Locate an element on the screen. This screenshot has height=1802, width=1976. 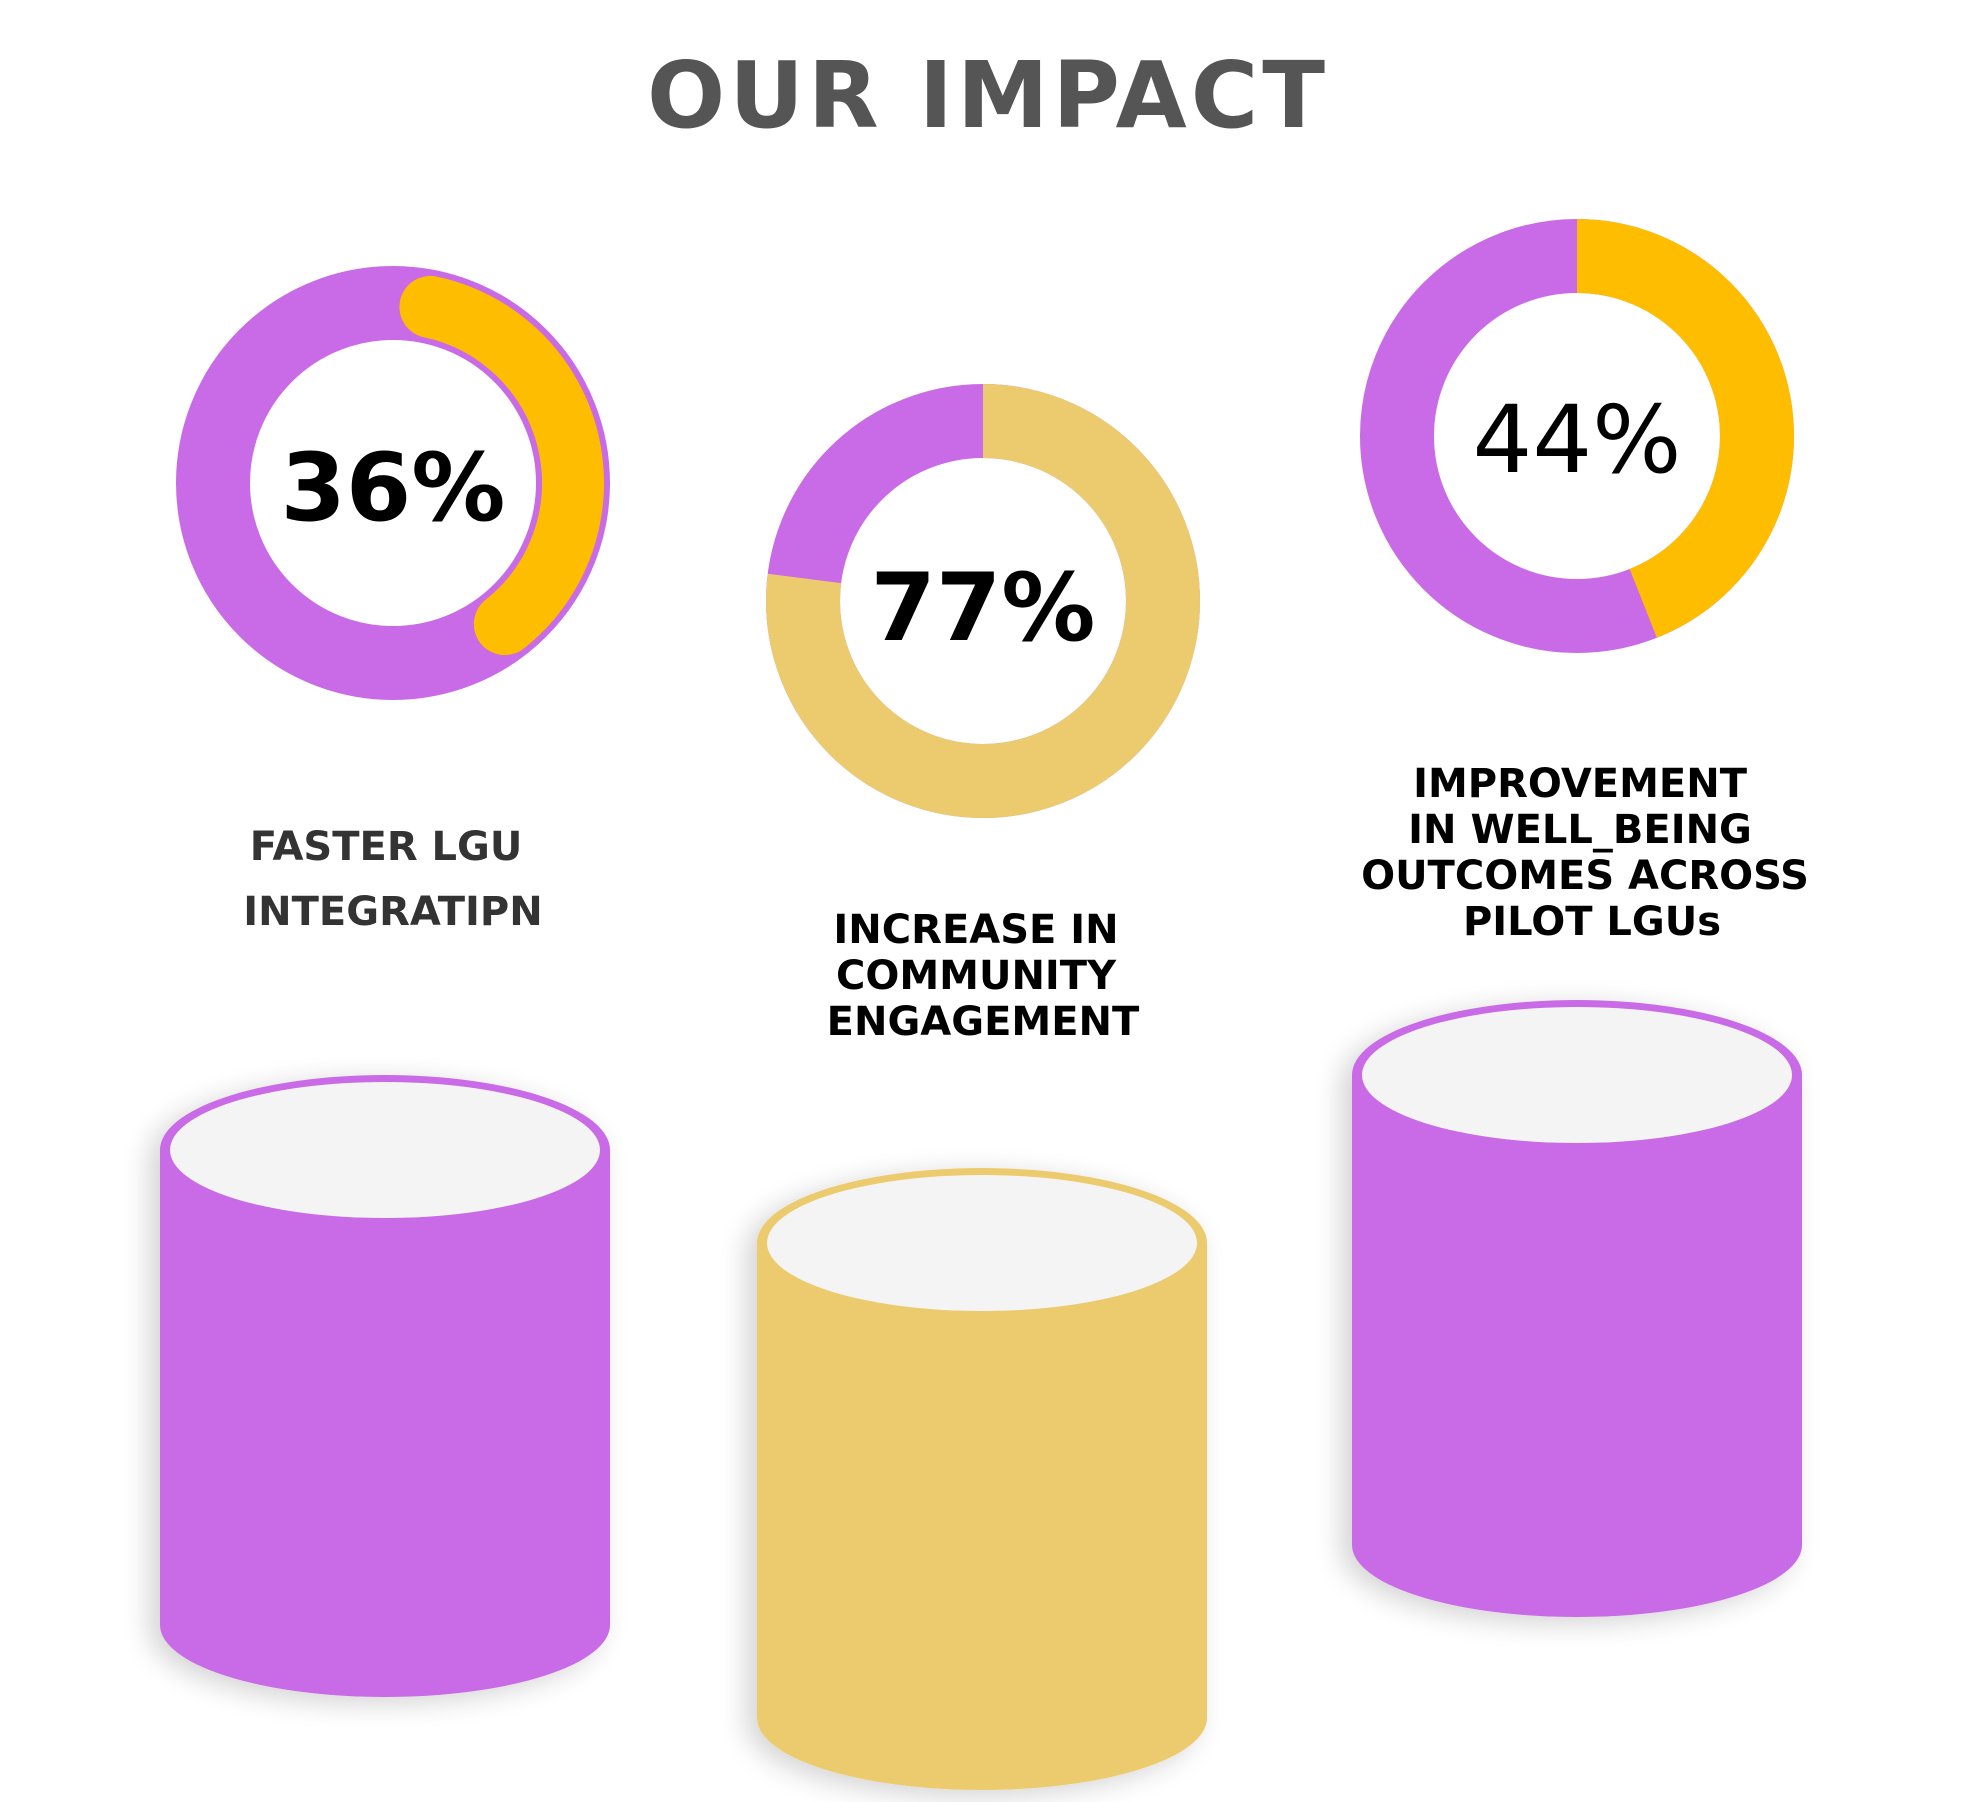
page-title: OUR IMPACT is located at coordinates (988, 95).